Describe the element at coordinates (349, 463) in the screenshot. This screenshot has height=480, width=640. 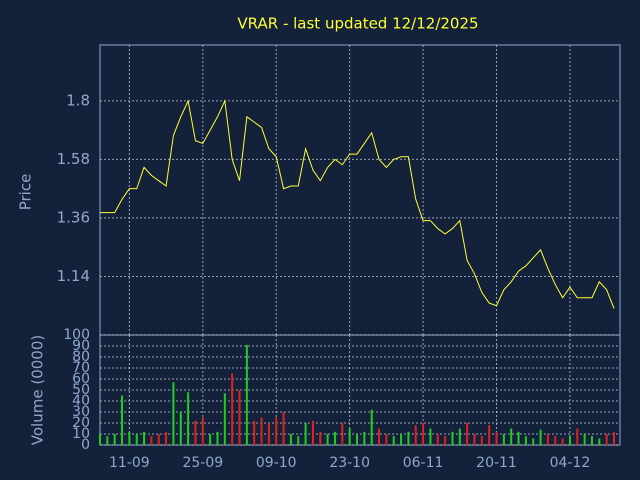
I see `x-tick-label: 23-10` at that location.